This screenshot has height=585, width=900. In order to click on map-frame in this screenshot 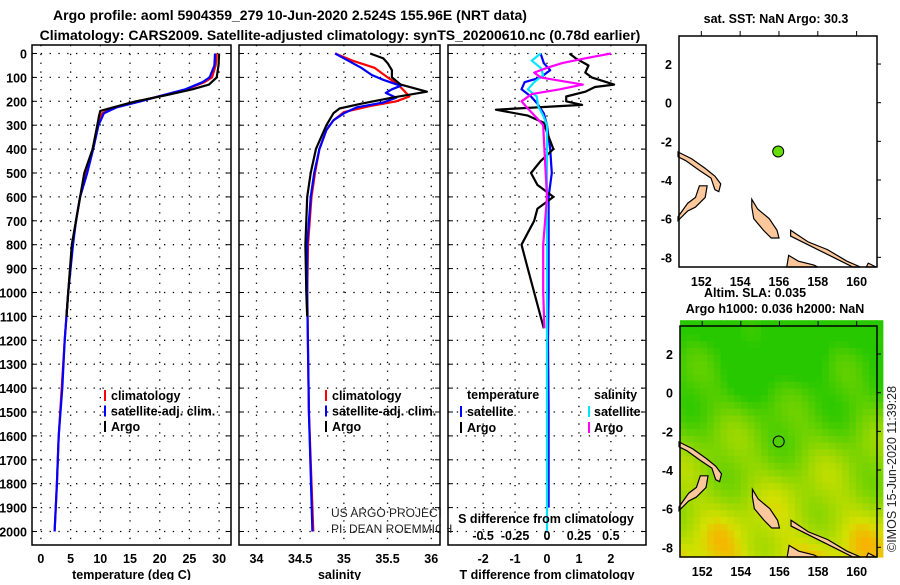, I will do `click(778, 441)`.